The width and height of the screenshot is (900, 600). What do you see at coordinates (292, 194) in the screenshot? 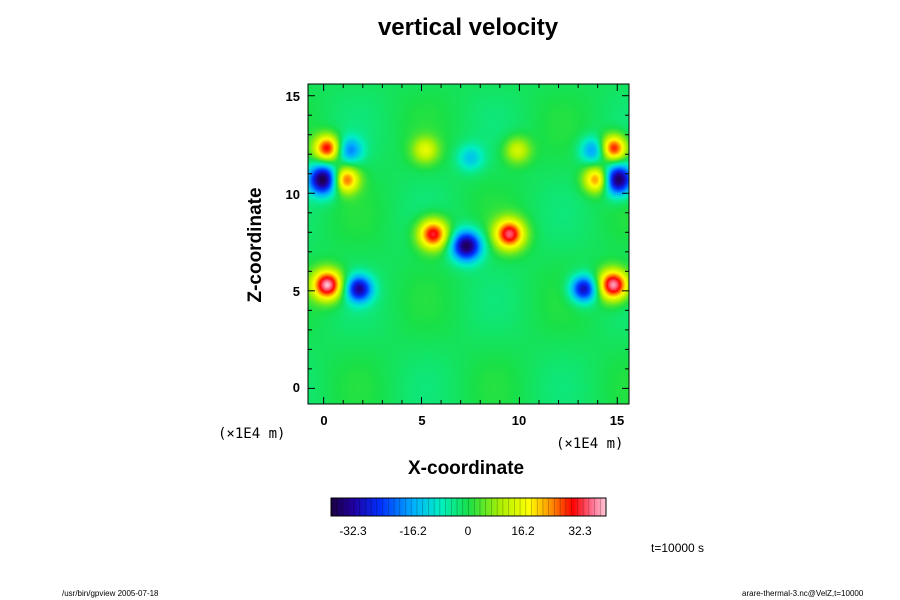
I see `y-tick-label: 10` at bounding box center [292, 194].